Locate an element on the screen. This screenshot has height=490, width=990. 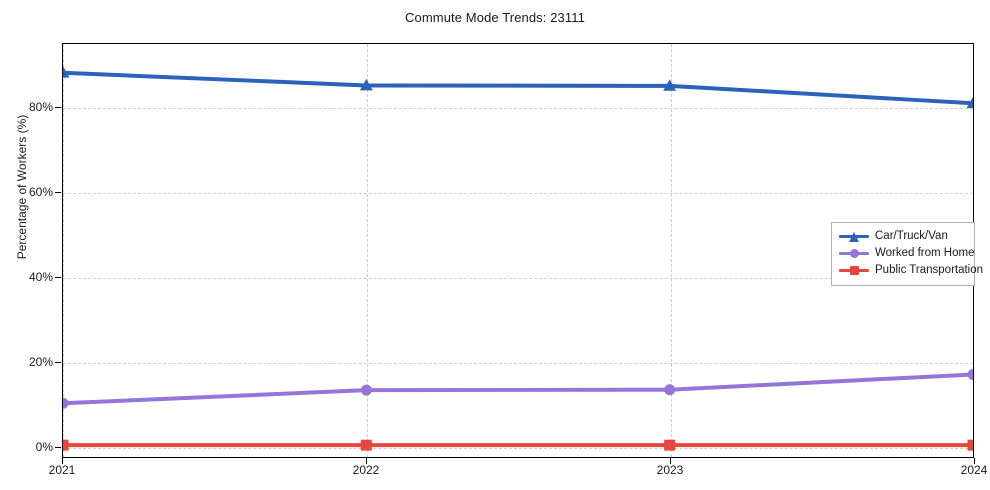
legend-label: Worked from Home is located at coordinates (925, 253).